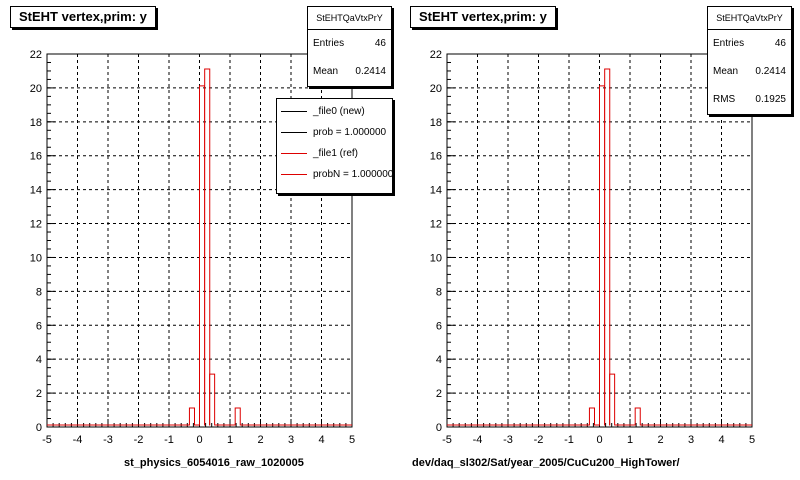 This screenshot has width=800, height=480. Describe the element at coordinates (294, 111) in the screenshot. I see `legend-swatch-file0` at that location.